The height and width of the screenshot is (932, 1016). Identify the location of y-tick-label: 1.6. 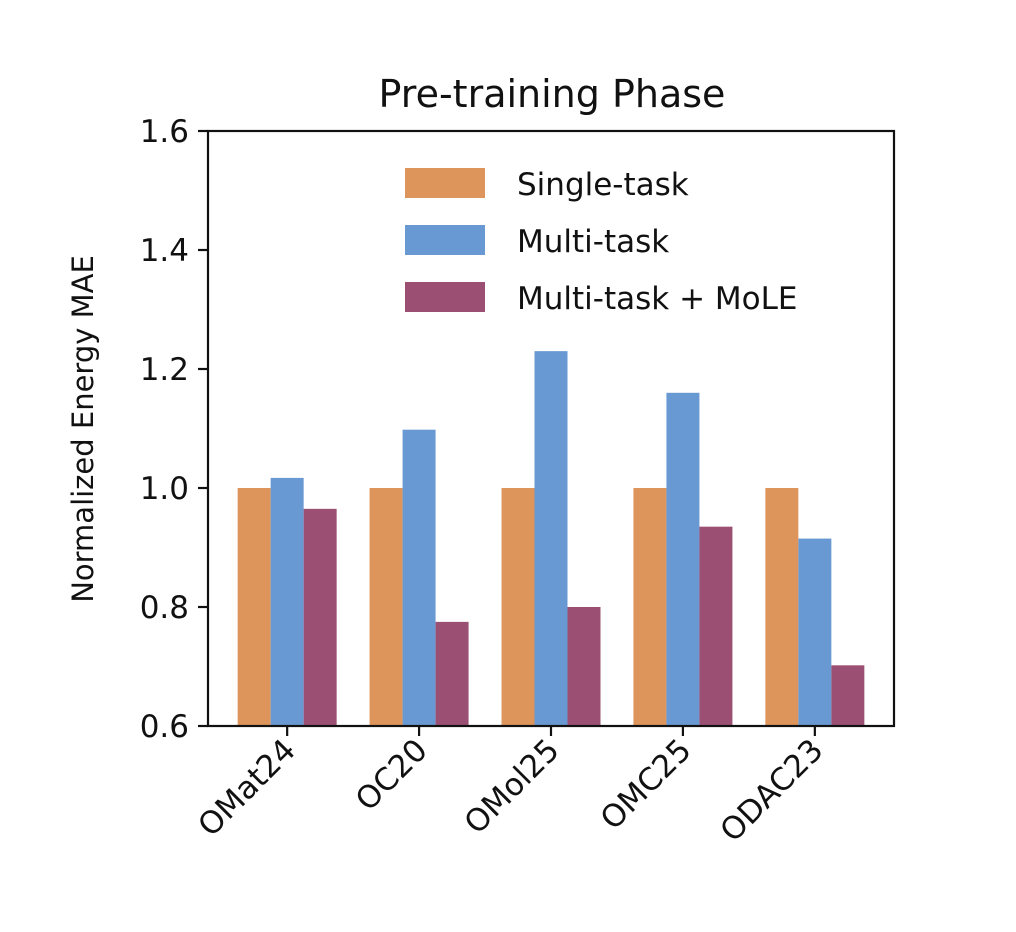
(164, 132).